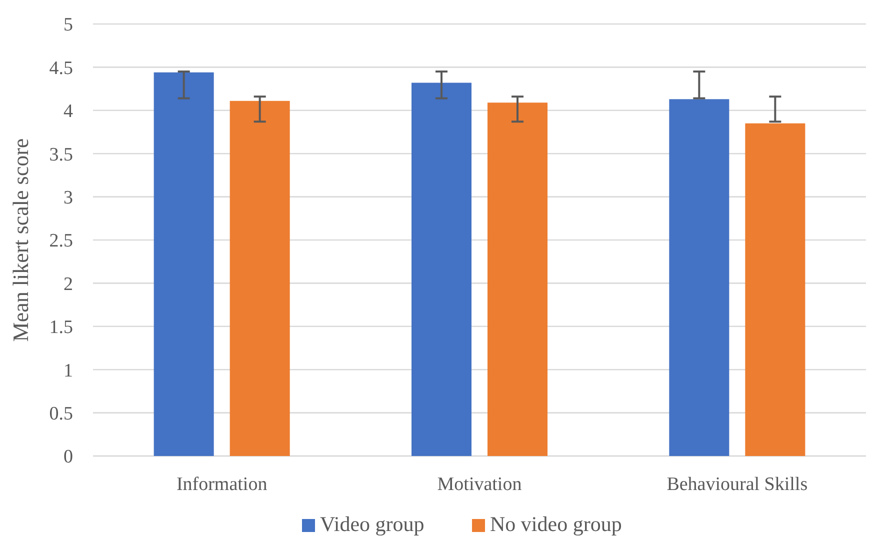 The height and width of the screenshot is (547, 891). What do you see at coordinates (68, 25) in the screenshot?
I see `y-tick-label: 5` at bounding box center [68, 25].